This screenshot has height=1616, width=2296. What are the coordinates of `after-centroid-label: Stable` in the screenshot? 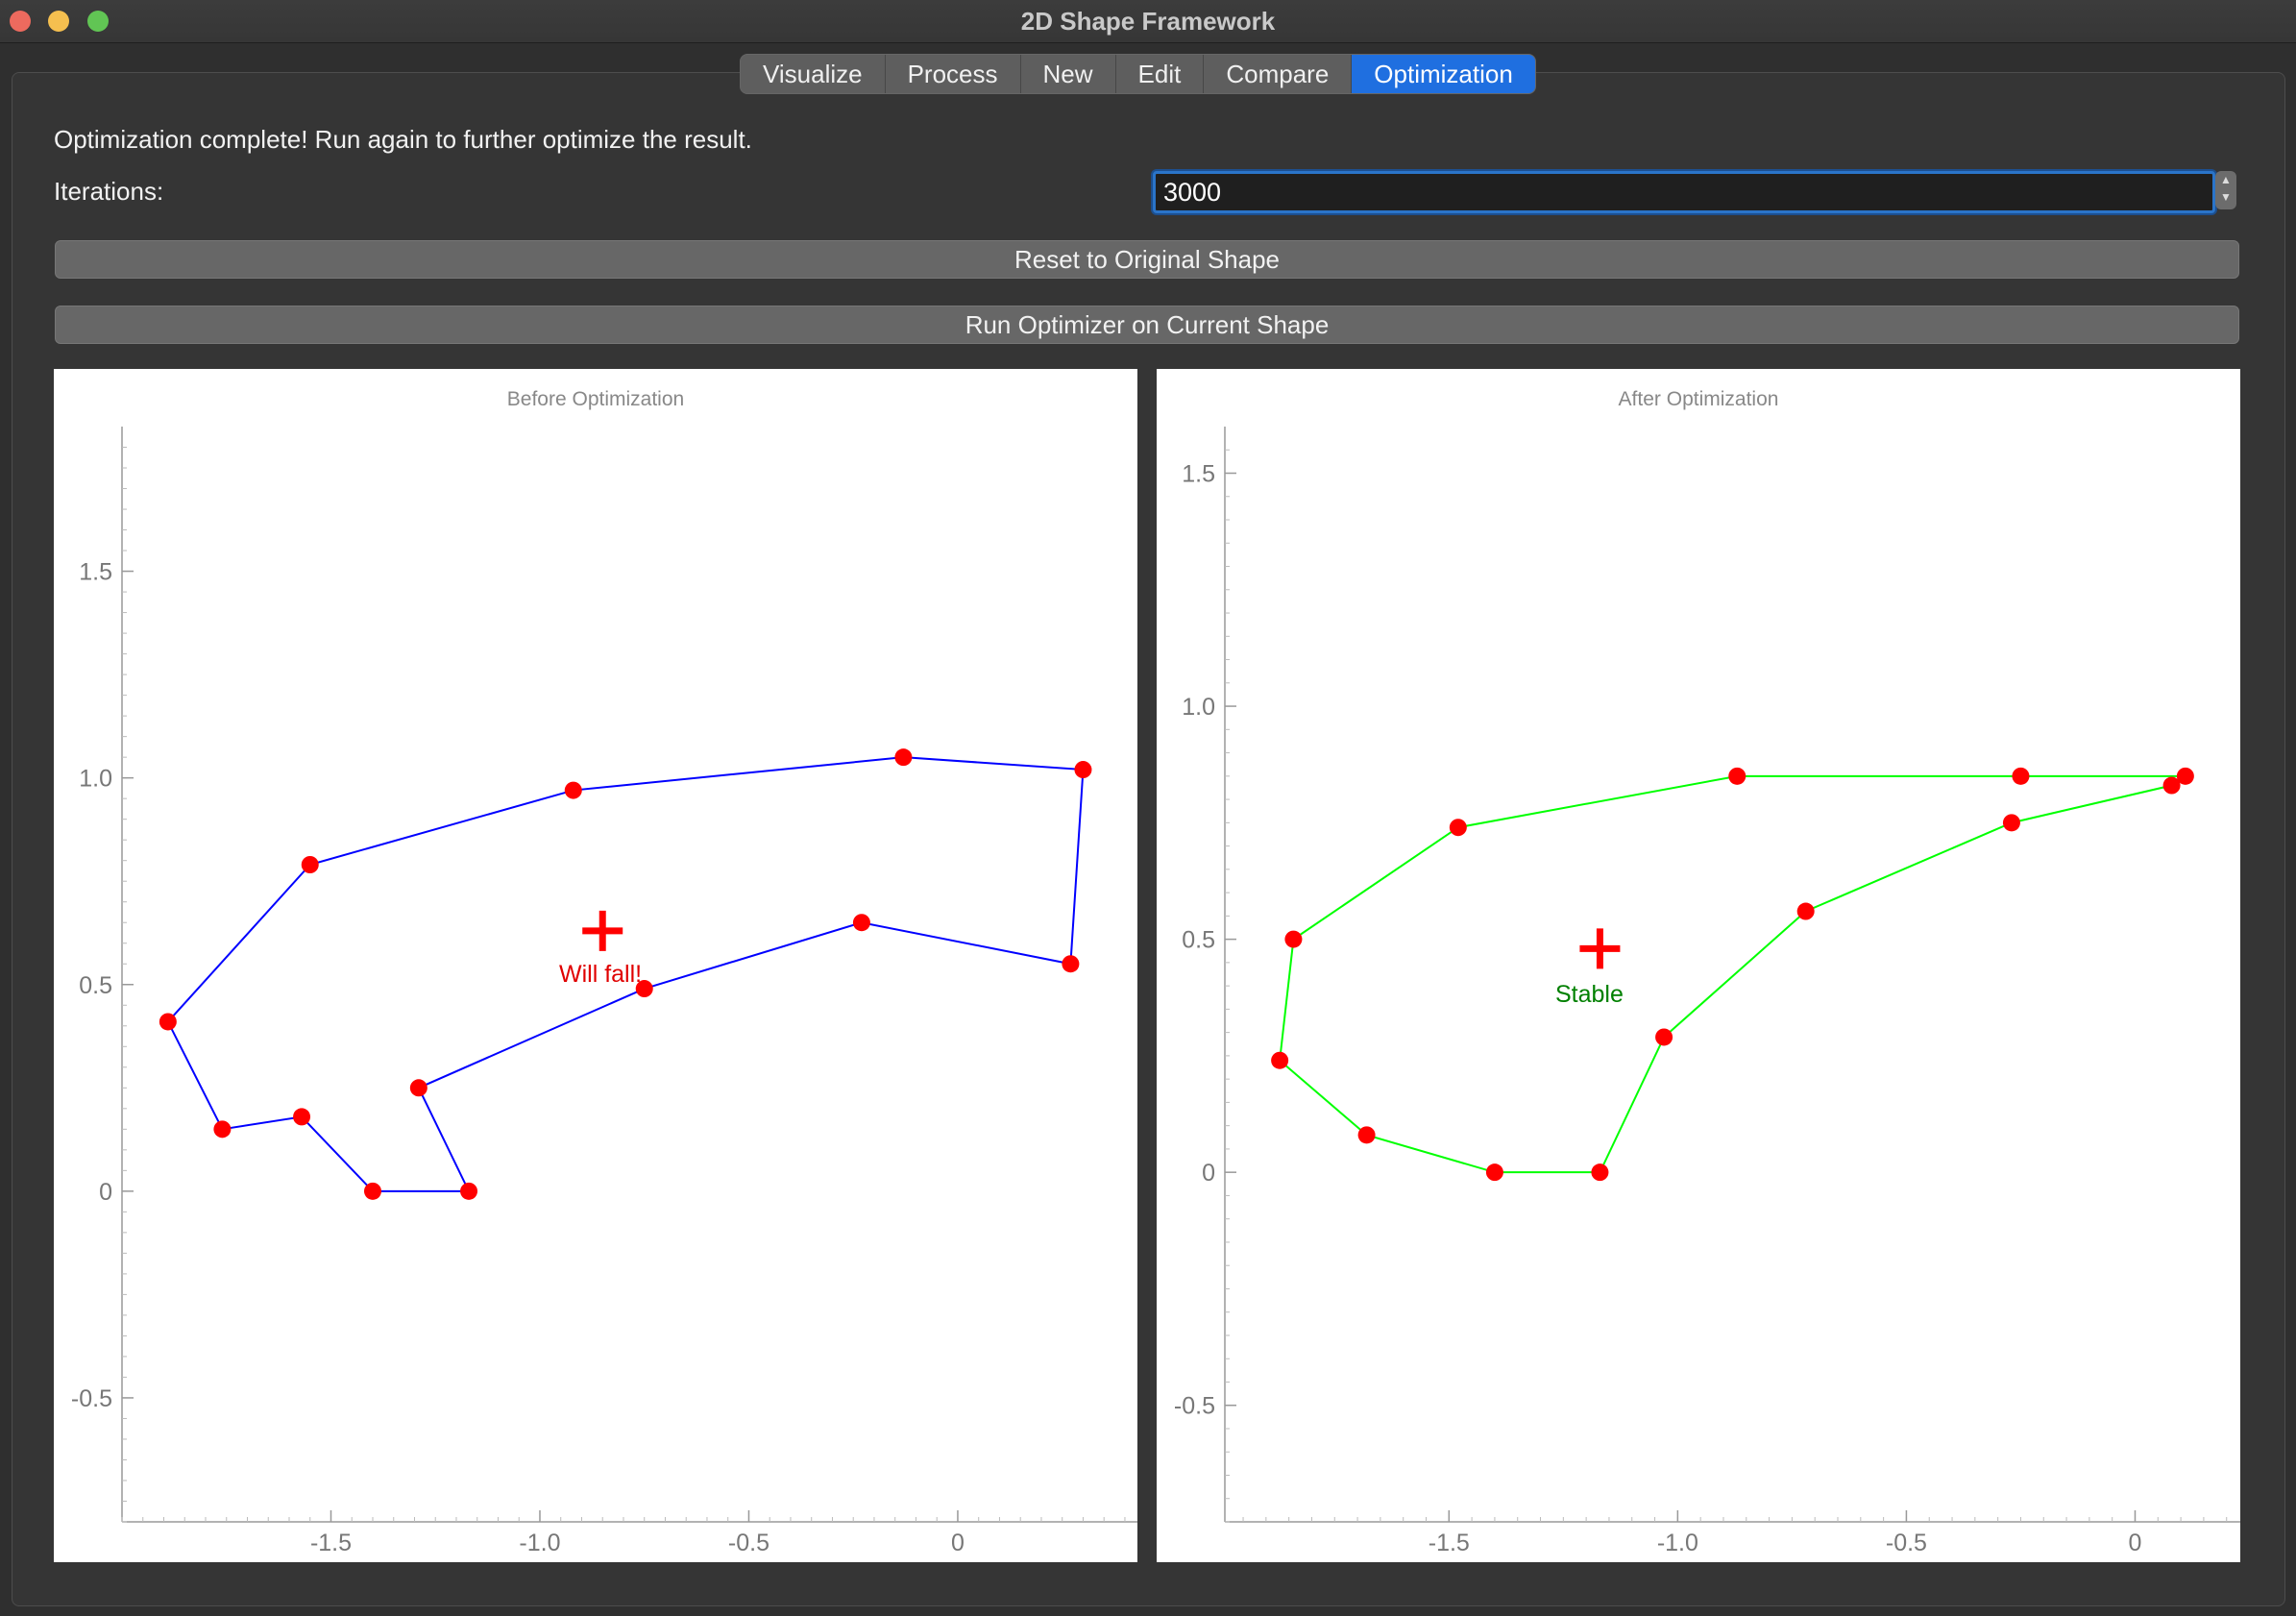 It's located at (1589, 994).